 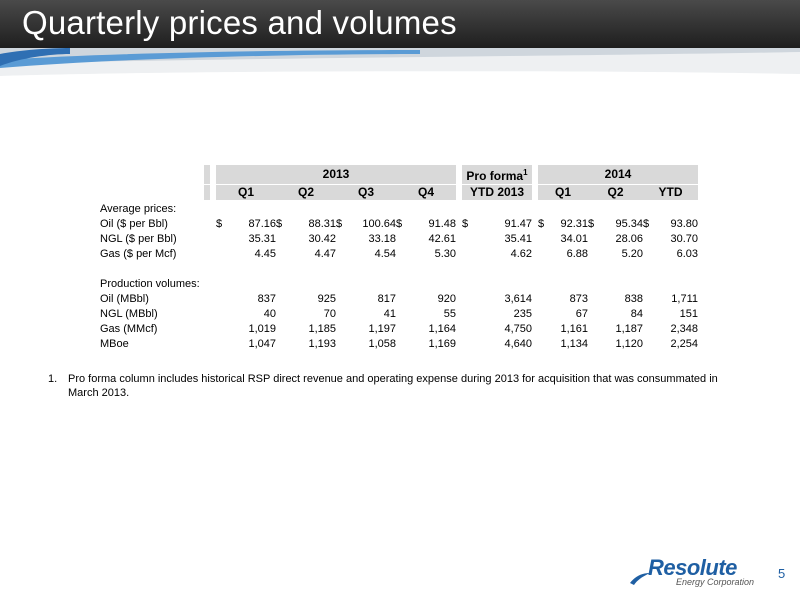 I want to click on table-cell: 5.20, so click(x=632, y=254).